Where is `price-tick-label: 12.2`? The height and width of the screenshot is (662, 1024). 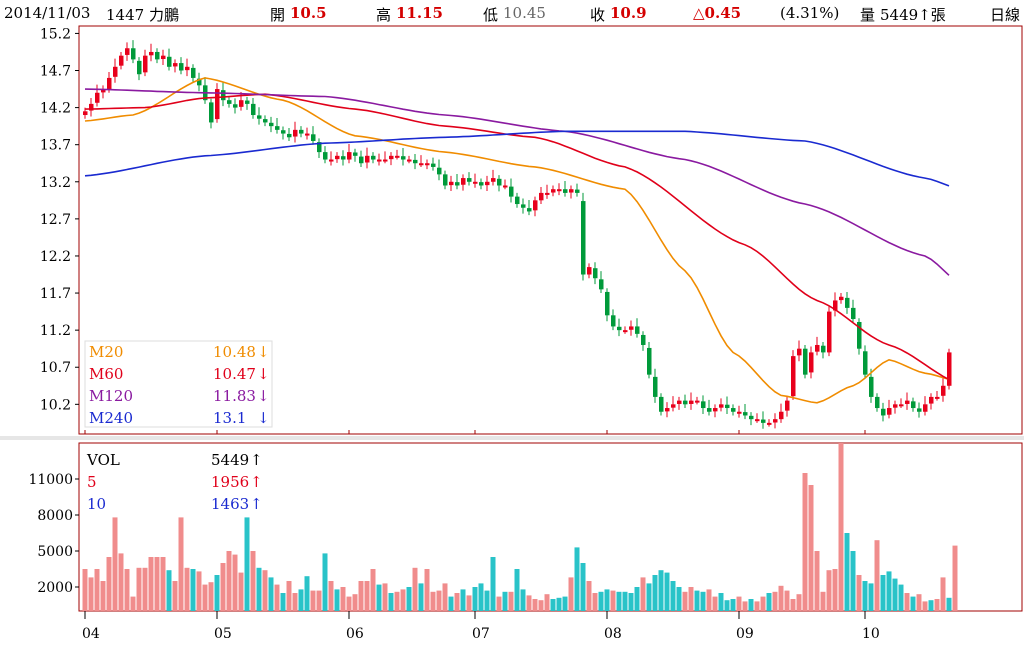 price-tick-label: 12.2 is located at coordinates (55, 257).